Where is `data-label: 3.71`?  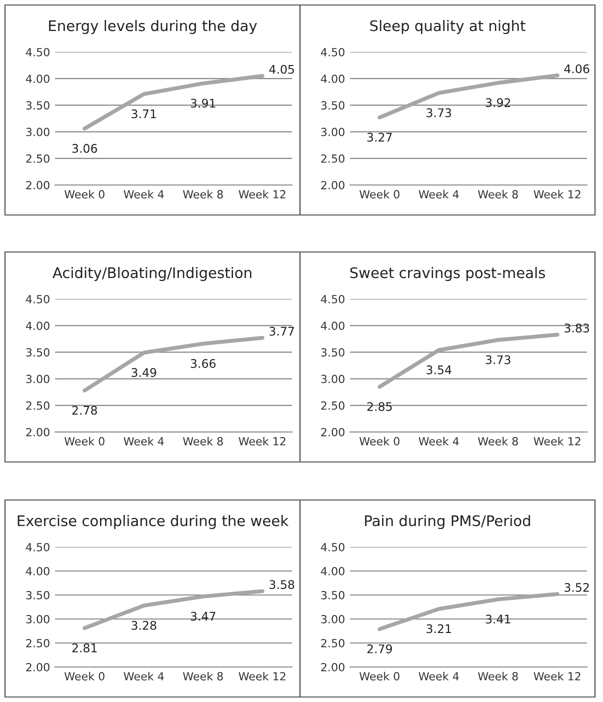 data-label: 3.71 is located at coordinates (144, 113).